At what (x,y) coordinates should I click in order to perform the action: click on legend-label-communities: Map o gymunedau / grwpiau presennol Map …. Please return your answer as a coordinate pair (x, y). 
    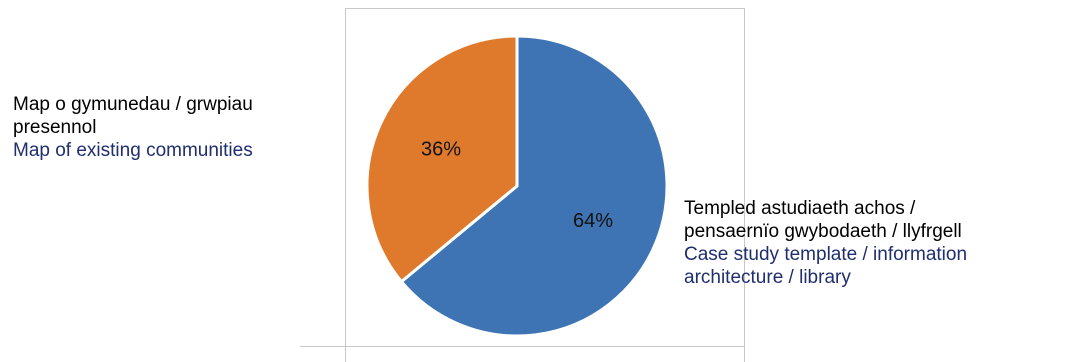
    Looking at the image, I should click on (178, 127).